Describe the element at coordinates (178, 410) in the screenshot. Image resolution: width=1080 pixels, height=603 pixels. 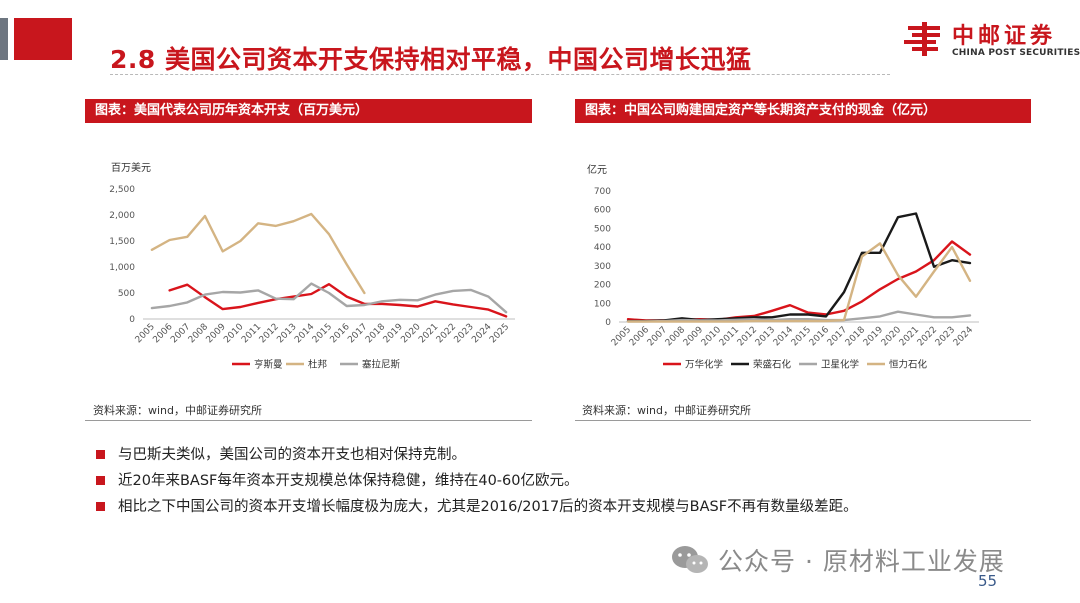
I see `chart1-source: 资料来源：wind，中邮证券研究所` at that location.